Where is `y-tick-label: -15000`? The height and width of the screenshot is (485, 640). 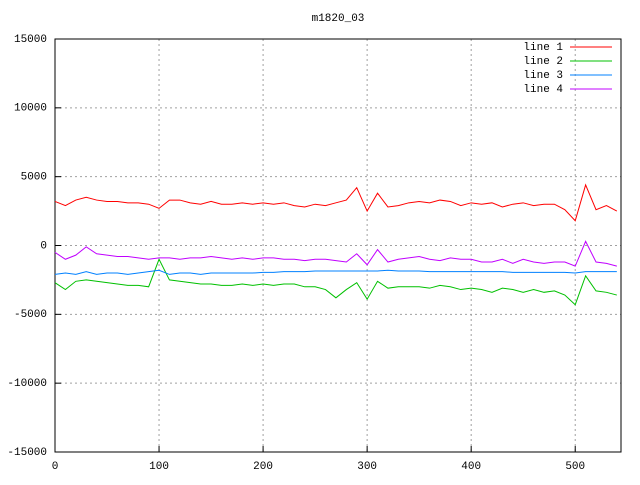
y-tick-label: -15000 is located at coordinates (27, 453).